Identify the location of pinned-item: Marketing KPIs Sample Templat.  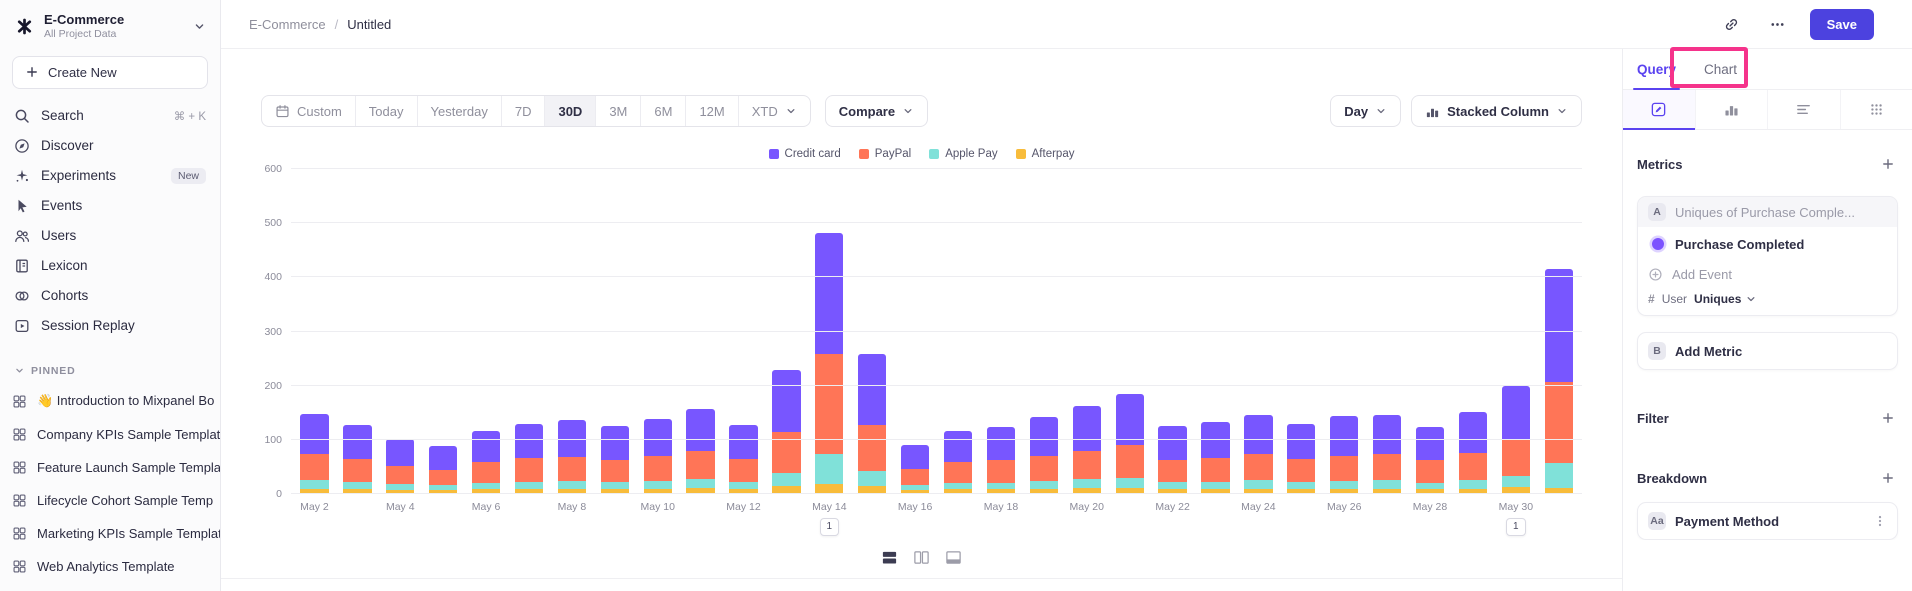
(110, 533).